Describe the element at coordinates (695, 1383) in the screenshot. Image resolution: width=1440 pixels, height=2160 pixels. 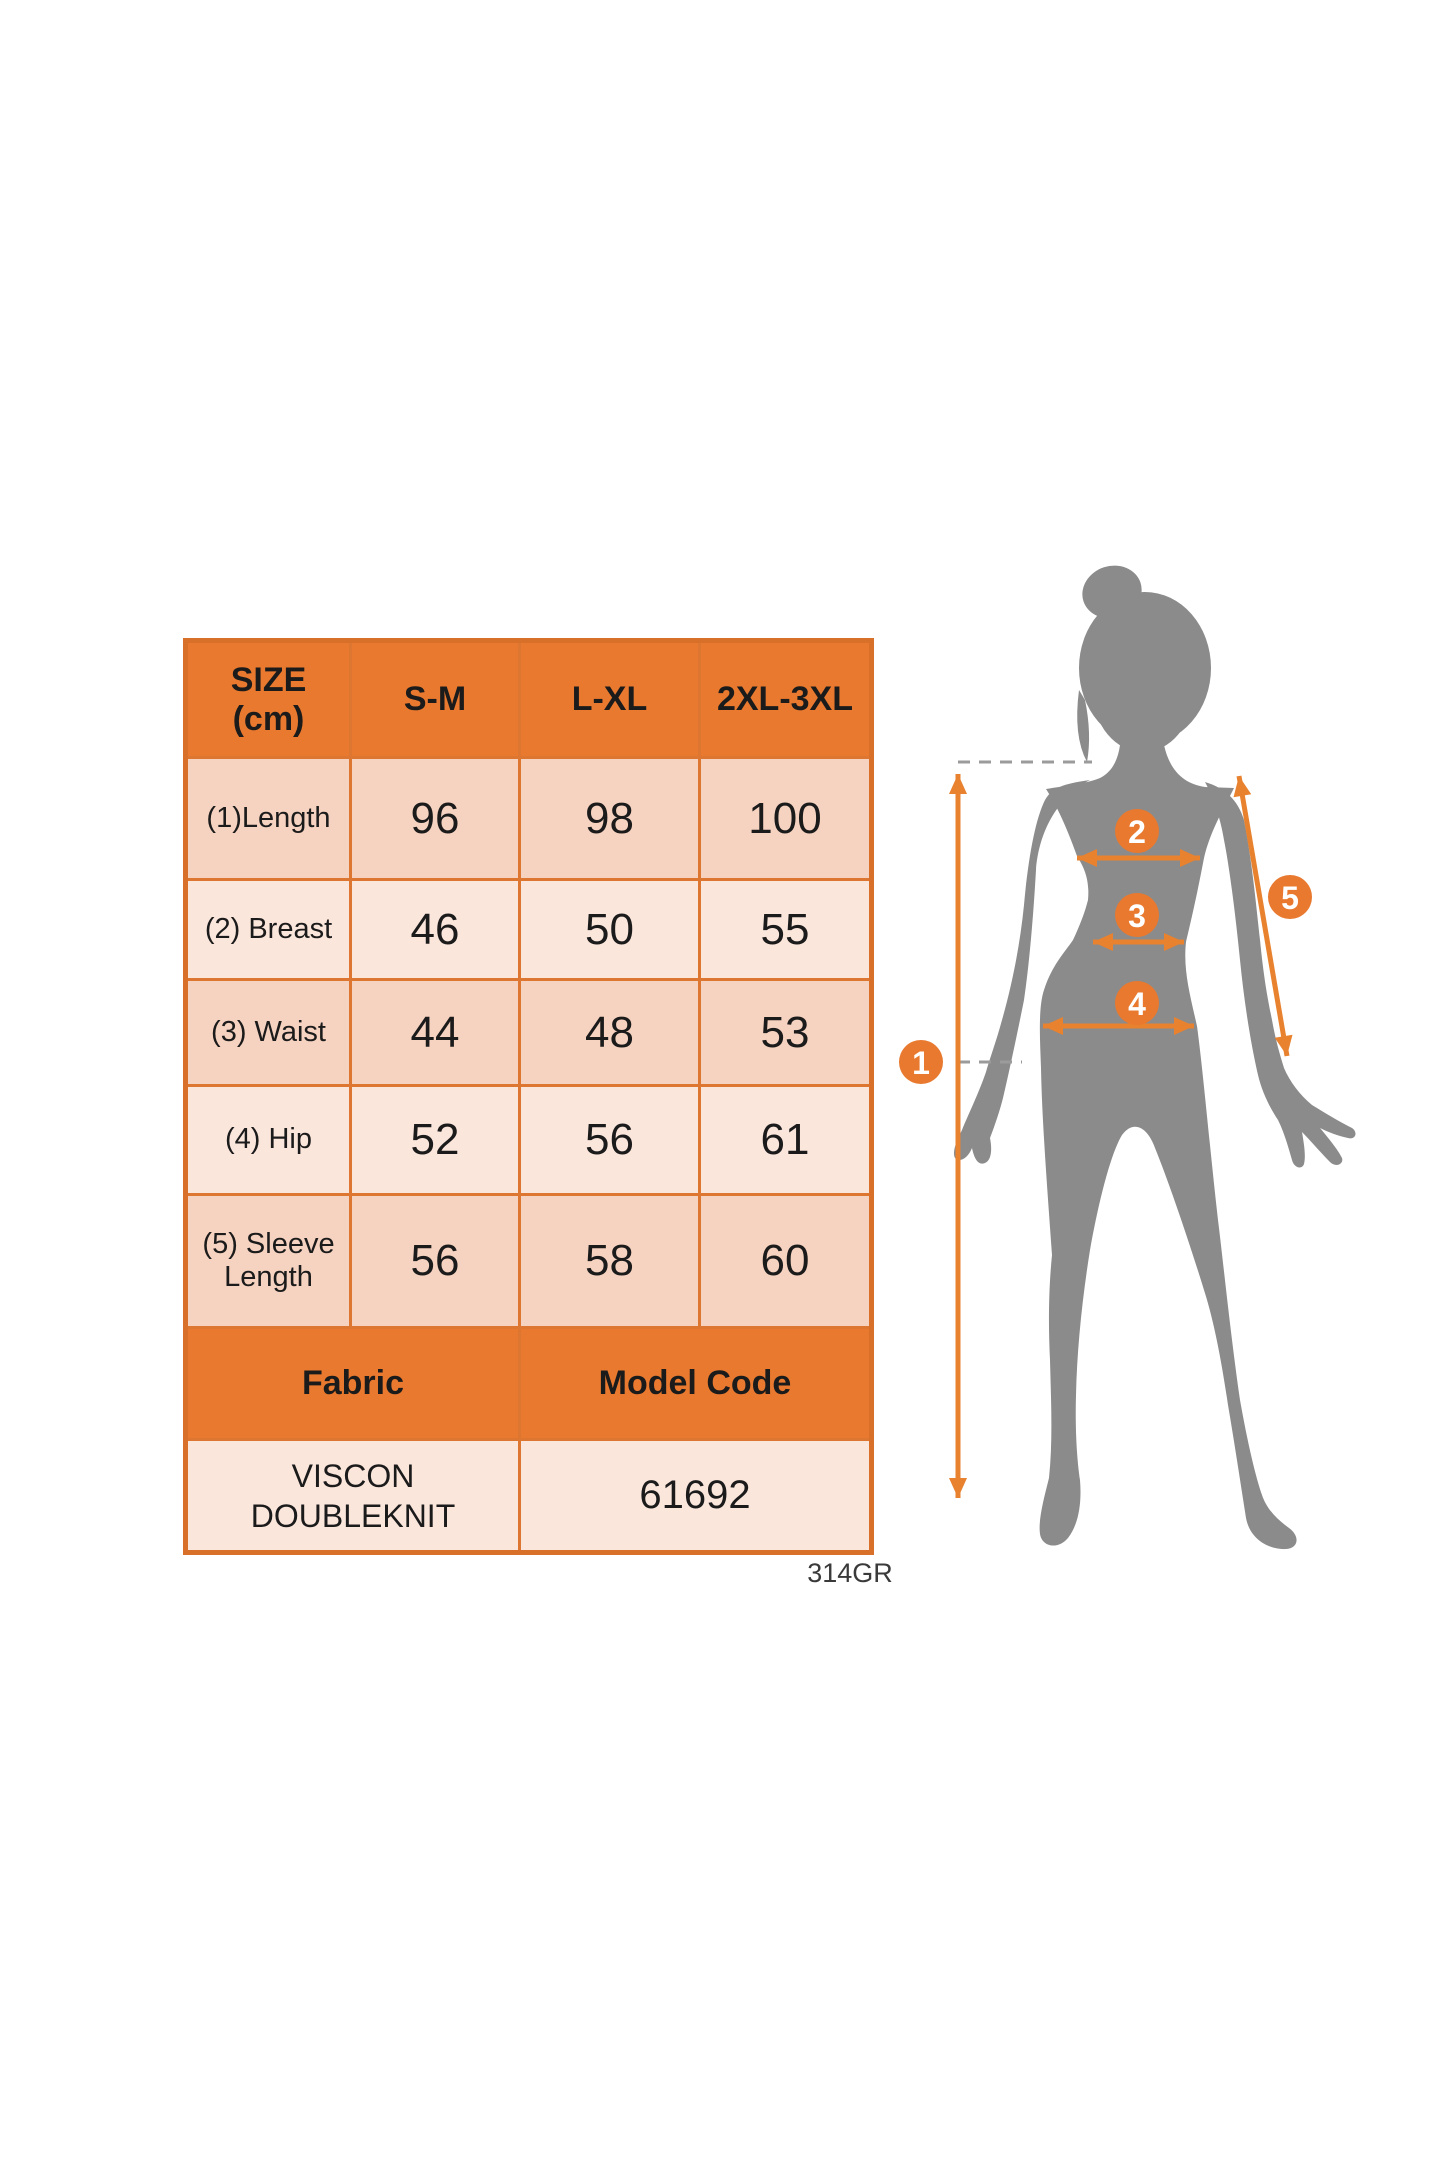
I see `model-code-header: Model Code` at that location.